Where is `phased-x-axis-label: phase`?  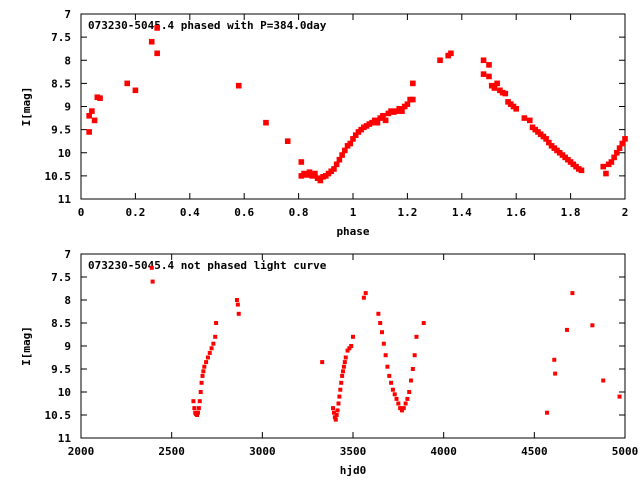 phased-x-axis-label: phase is located at coordinates (352, 231).